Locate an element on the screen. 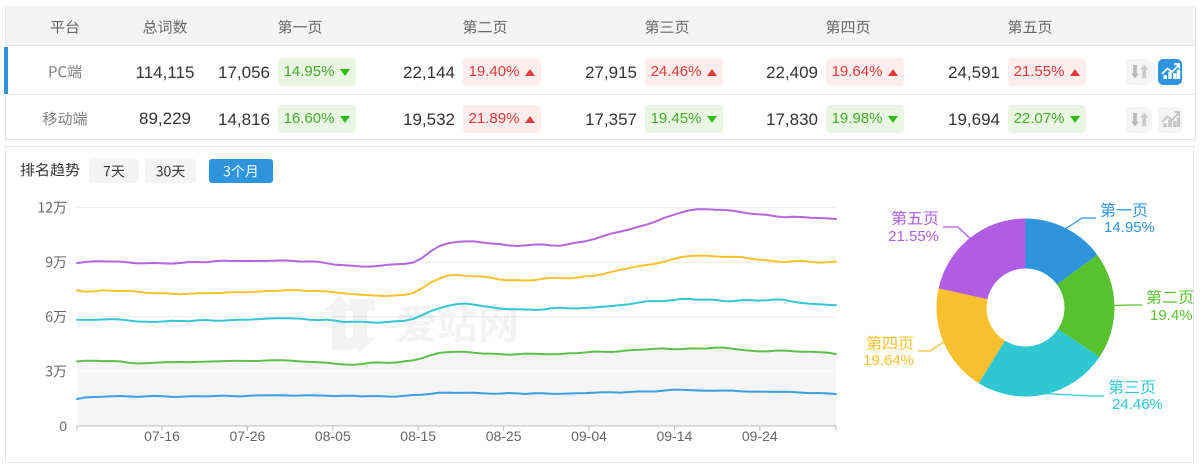  svg-text: 08-05 is located at coordinates (333, 436).